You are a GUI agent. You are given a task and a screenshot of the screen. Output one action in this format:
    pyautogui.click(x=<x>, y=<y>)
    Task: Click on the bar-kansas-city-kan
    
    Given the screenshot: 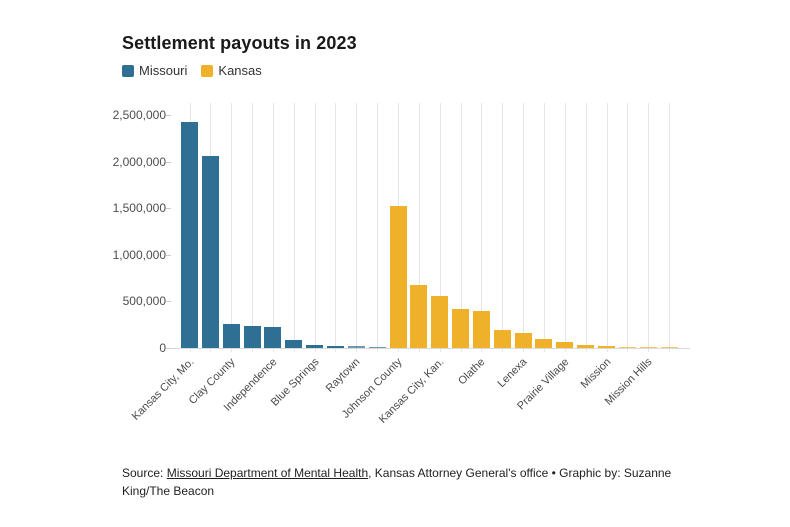 What is the action you would take?
    pyautogui.click(x=440, y=321)
    